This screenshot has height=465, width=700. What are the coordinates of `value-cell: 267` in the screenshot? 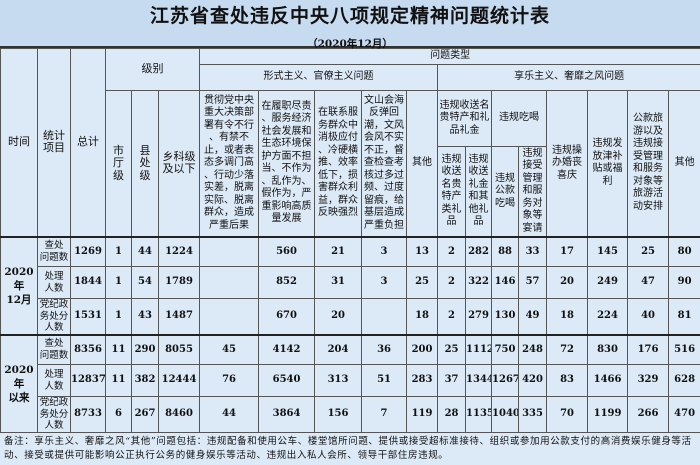 It's located at (145, 415).